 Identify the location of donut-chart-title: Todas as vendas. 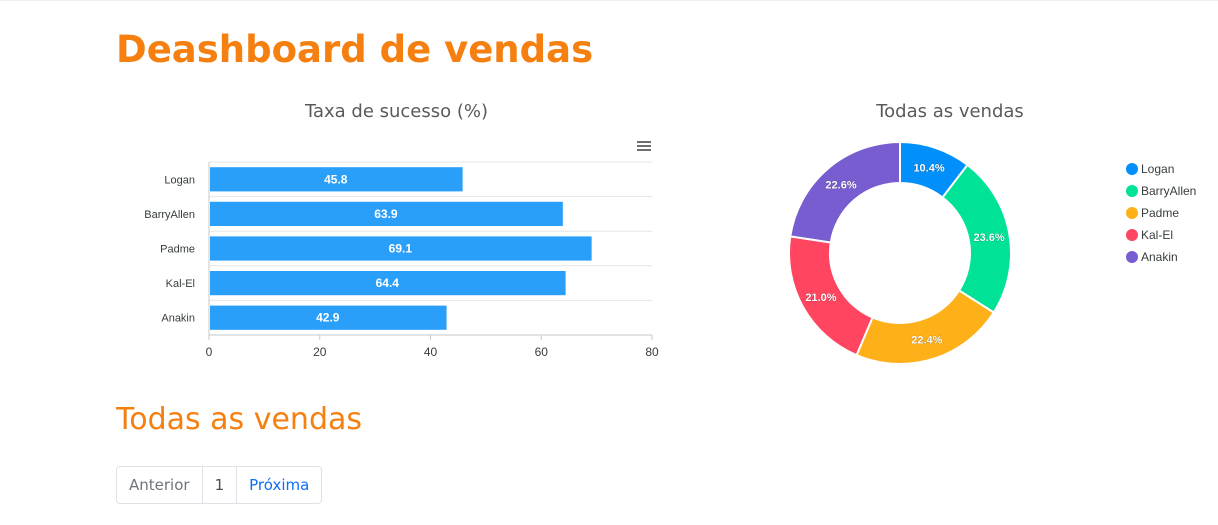
(950, 111).